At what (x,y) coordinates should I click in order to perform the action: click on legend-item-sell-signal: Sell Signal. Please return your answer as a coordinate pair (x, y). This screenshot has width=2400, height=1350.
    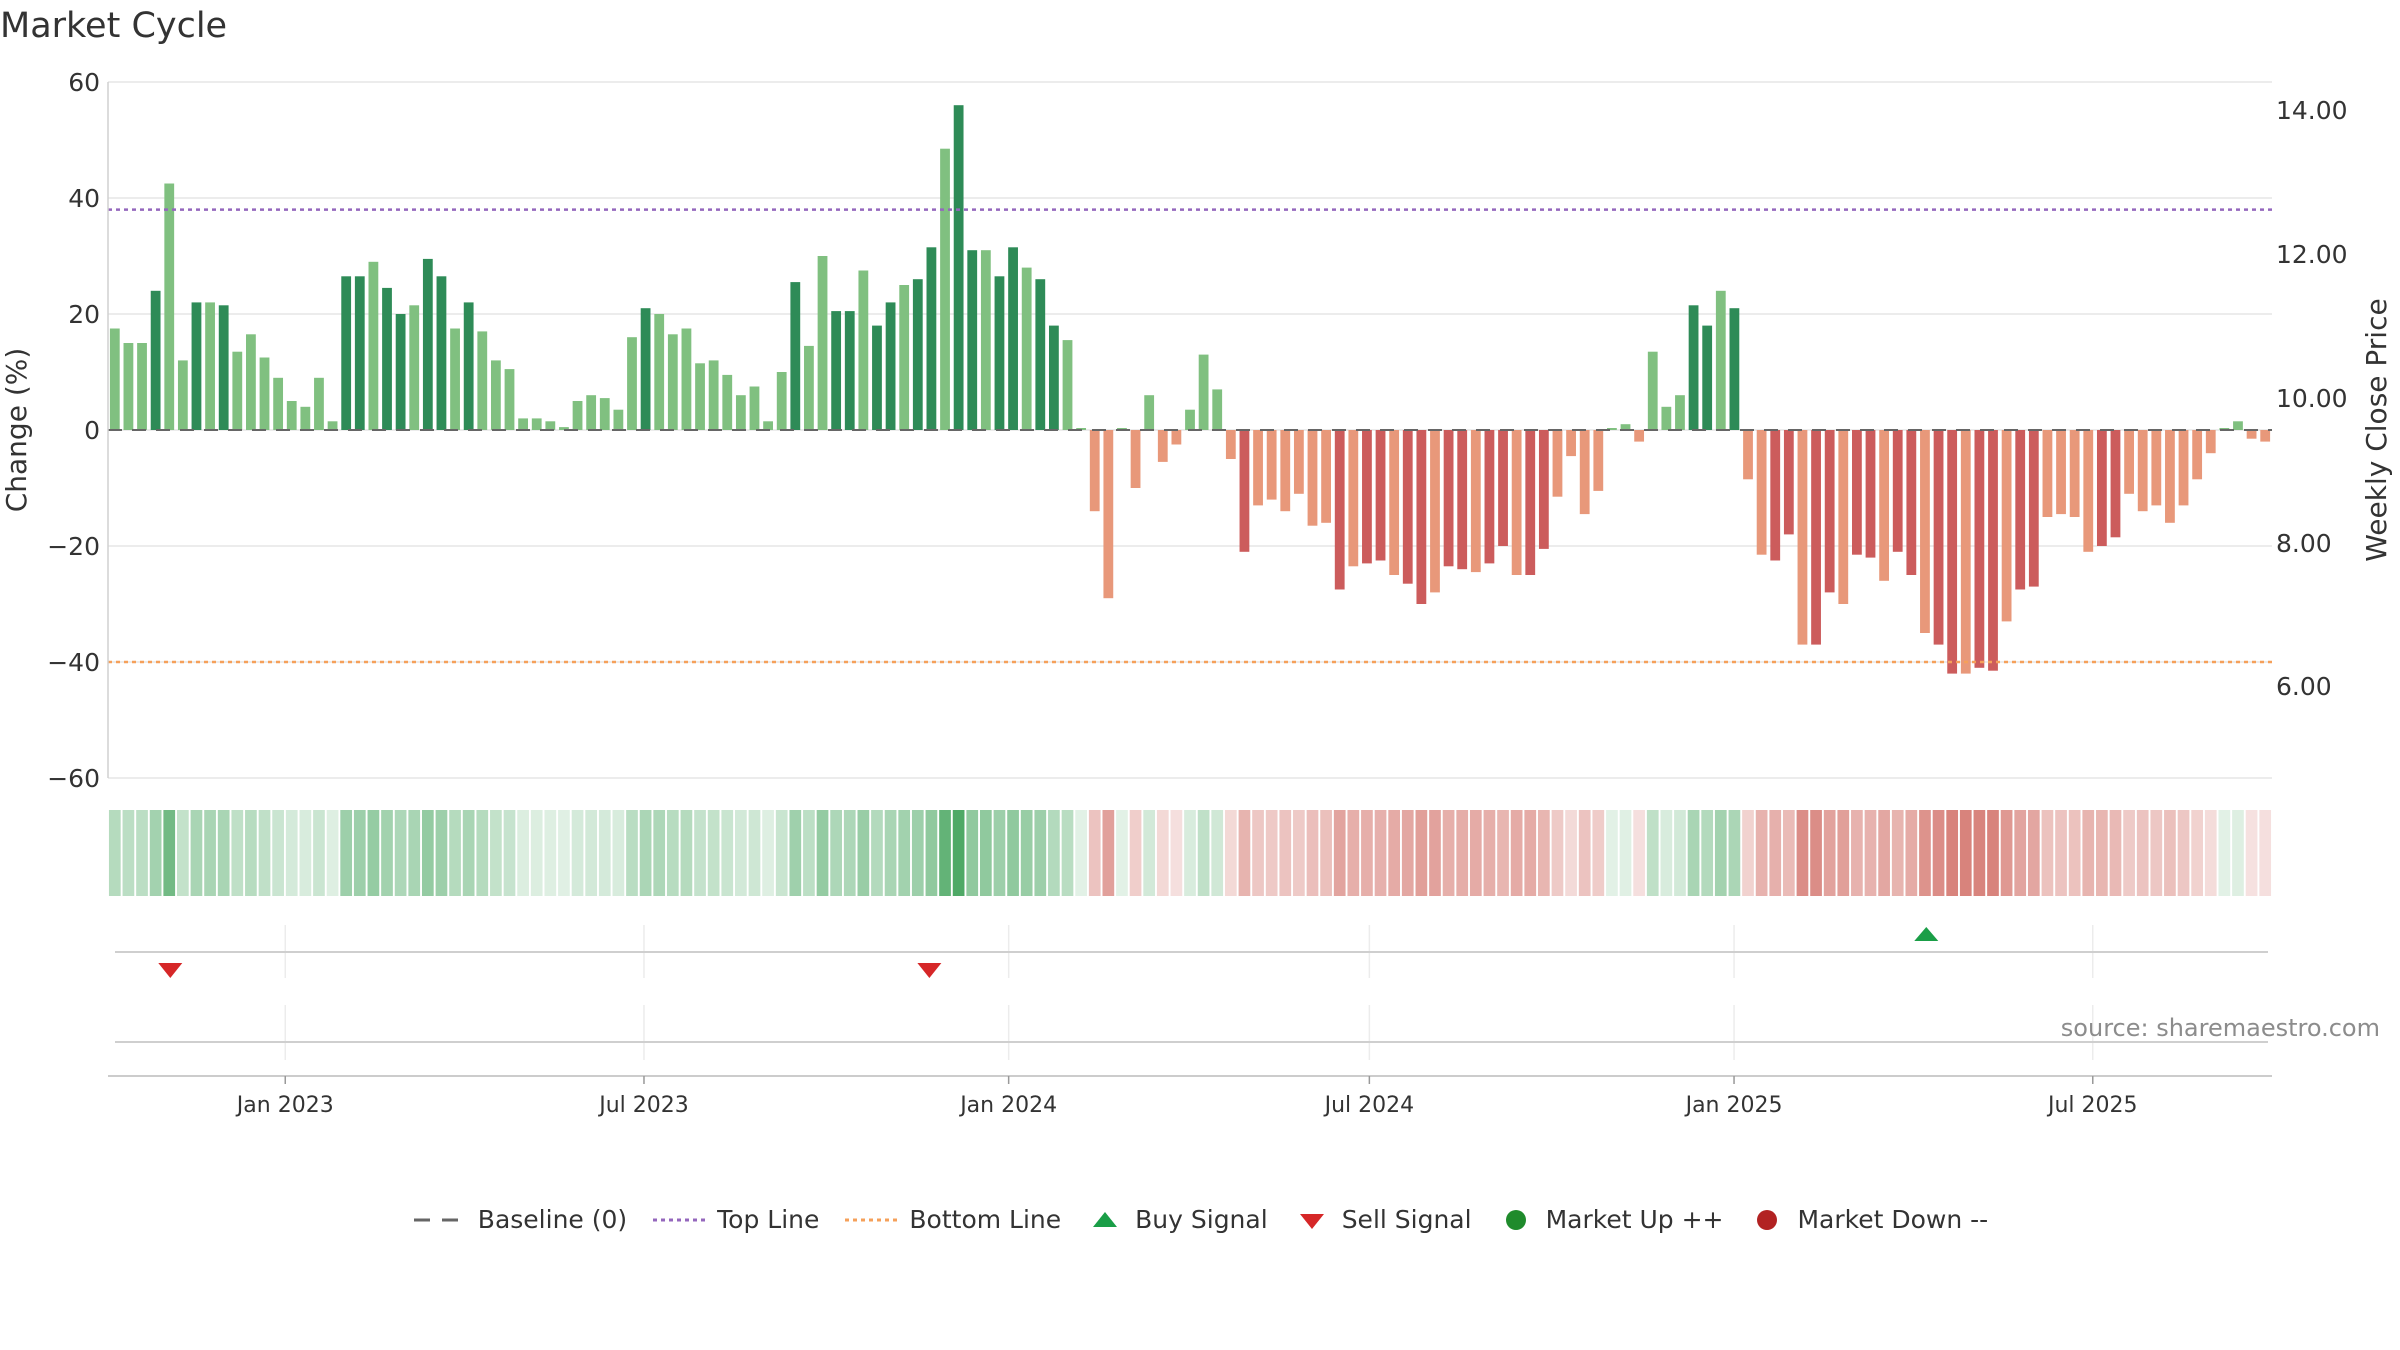
    Looking at the image, I should click on (1382, 1219).